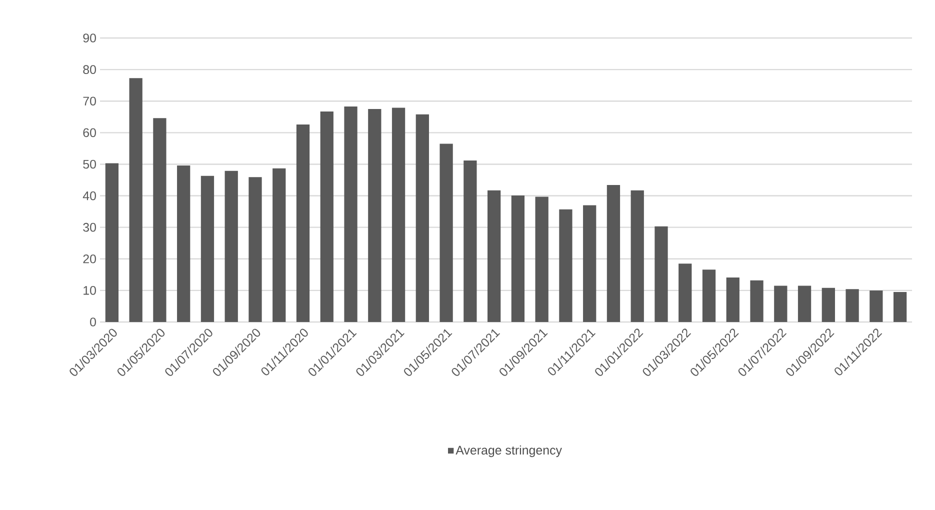 The image size is (935, 510). I want to click on y-tick-label: 20, so click(89, 259).